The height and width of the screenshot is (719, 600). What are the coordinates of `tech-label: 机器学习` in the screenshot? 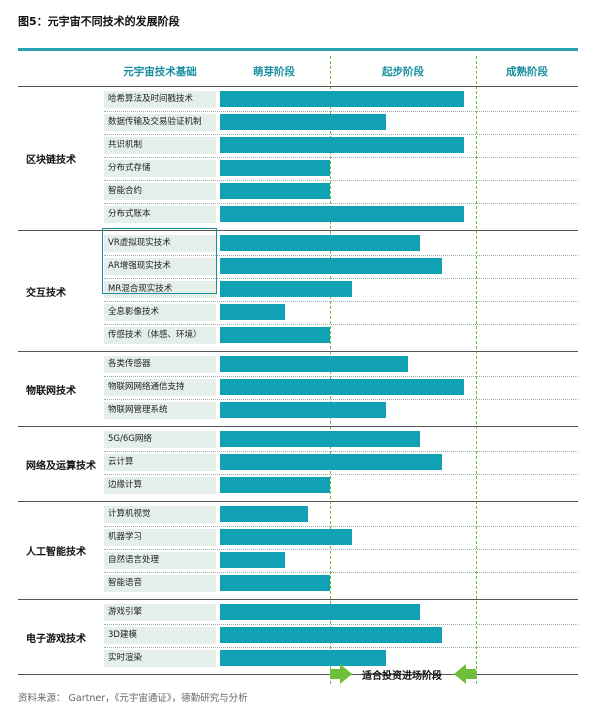 It's located at (160, 537).